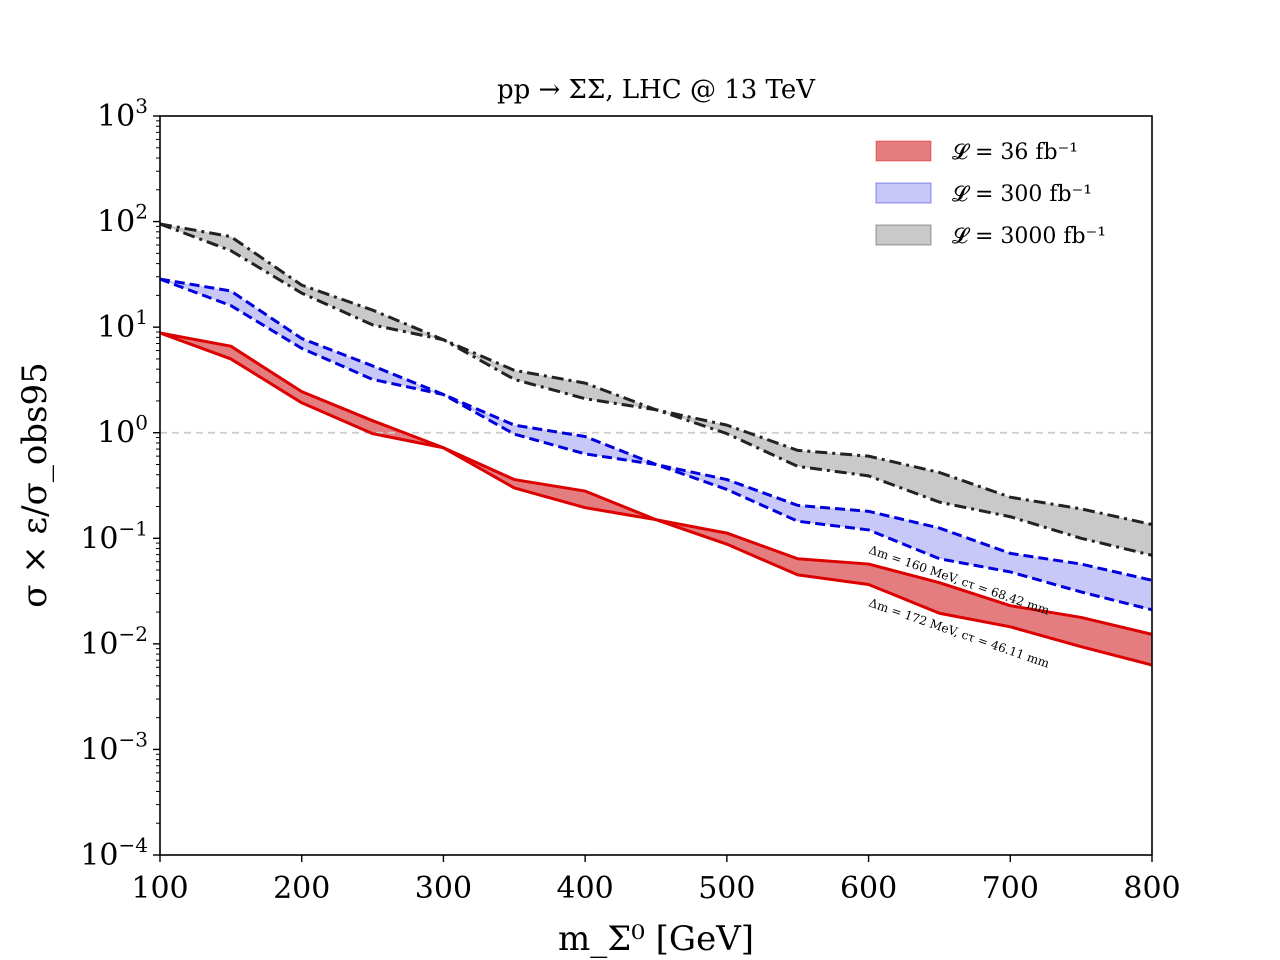  Describe the element at coordinates (120, 483) in the screenshot. I see `y-axis: 10⁻⁴ 10⁻³ 10⁻² 10⁻¹ 10⁰ 10¹ 10² 10³` at that location.